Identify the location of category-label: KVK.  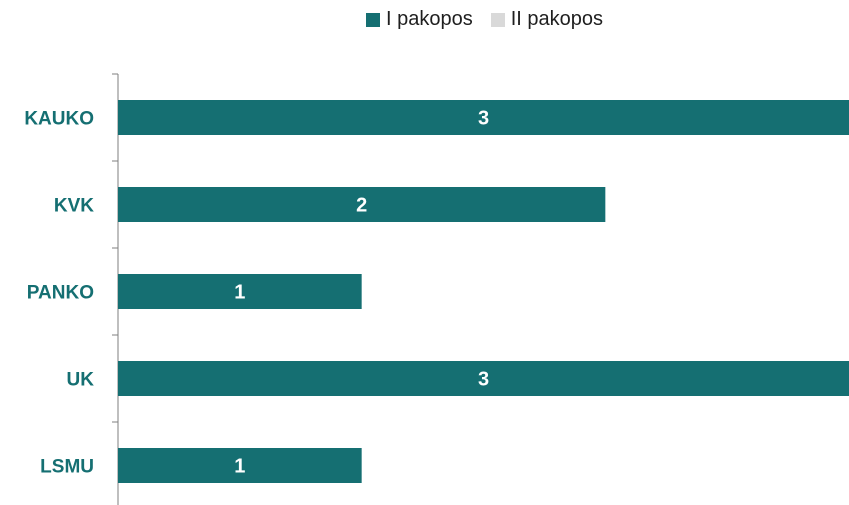
(74, 206).